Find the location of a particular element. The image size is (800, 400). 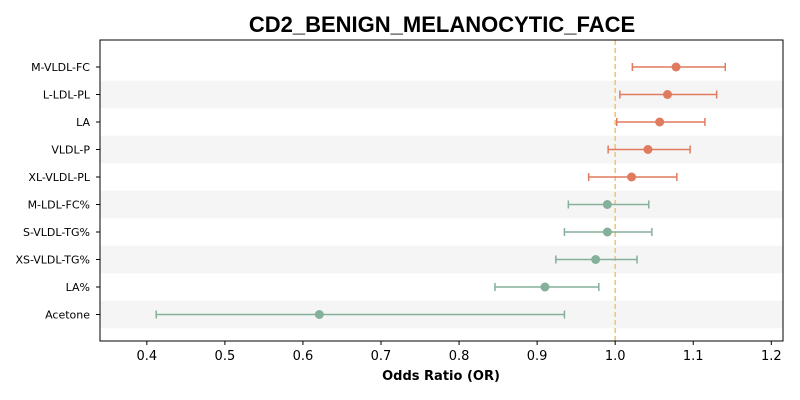

y-tick-label: VLDL-P is located at coordinates (70, 150).